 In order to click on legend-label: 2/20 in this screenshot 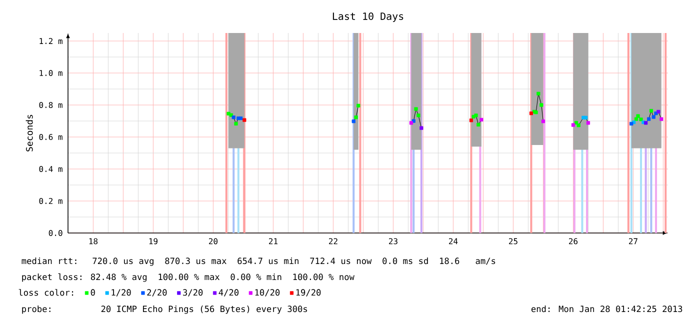, I will do `click(157, 292)`.